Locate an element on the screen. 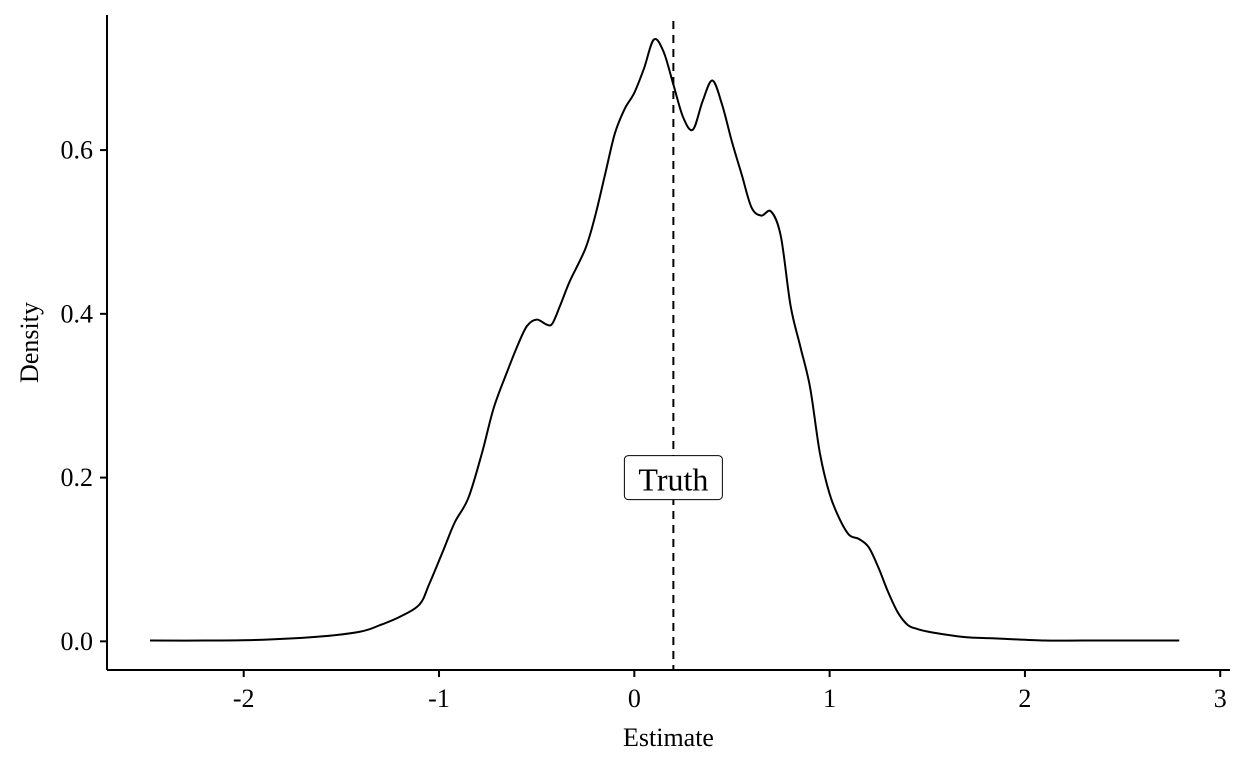 The width and height of the screenshot is (1248, 768). y-axis-ticks: 0.0 0.2 0.4 0.6 is located at coordinates (84, 396).